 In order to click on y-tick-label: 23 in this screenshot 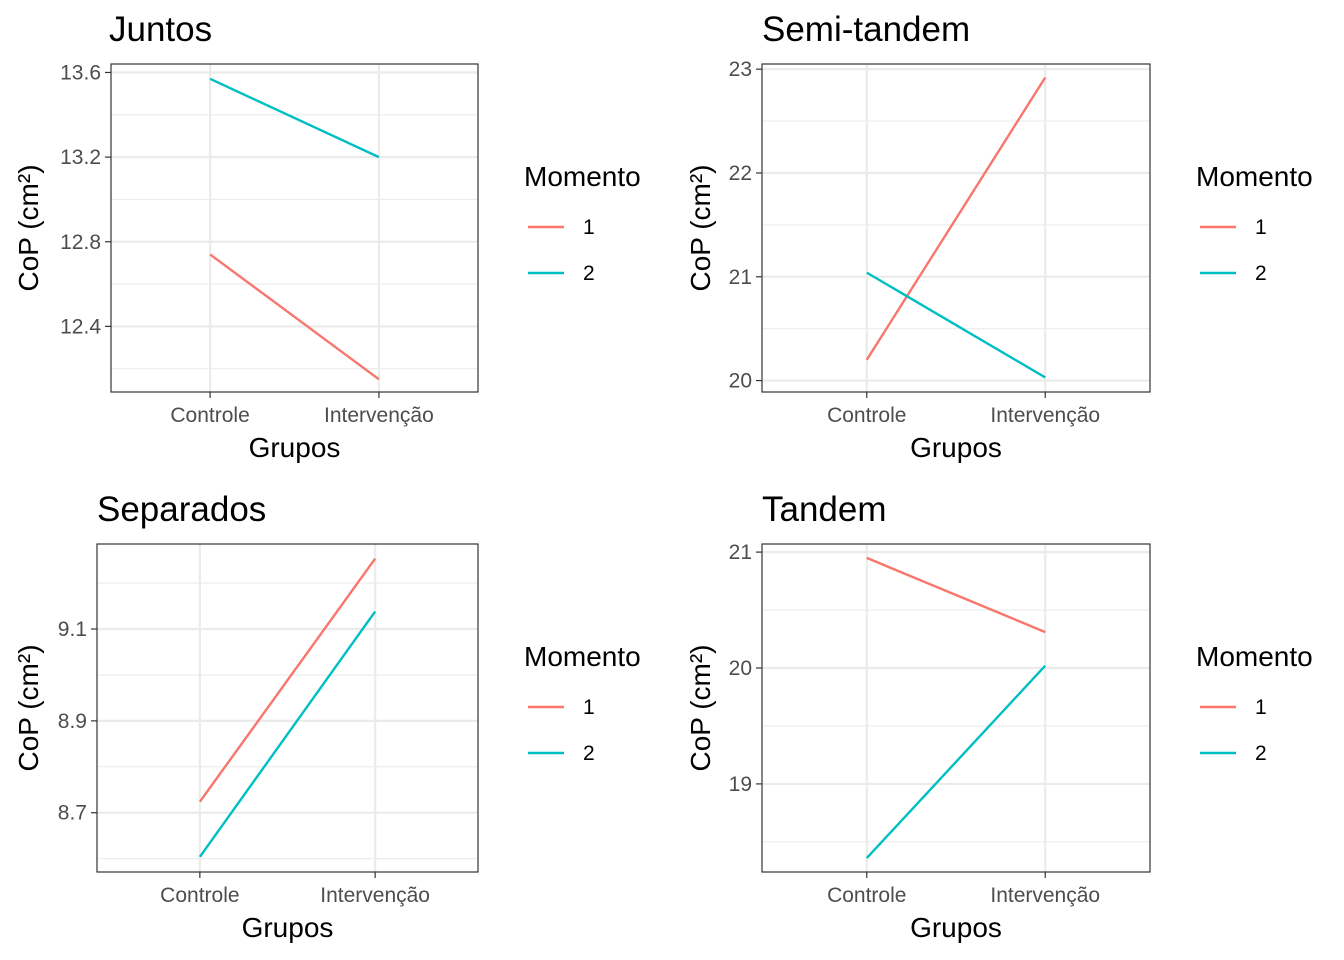, I will do `click(740, 69)`.